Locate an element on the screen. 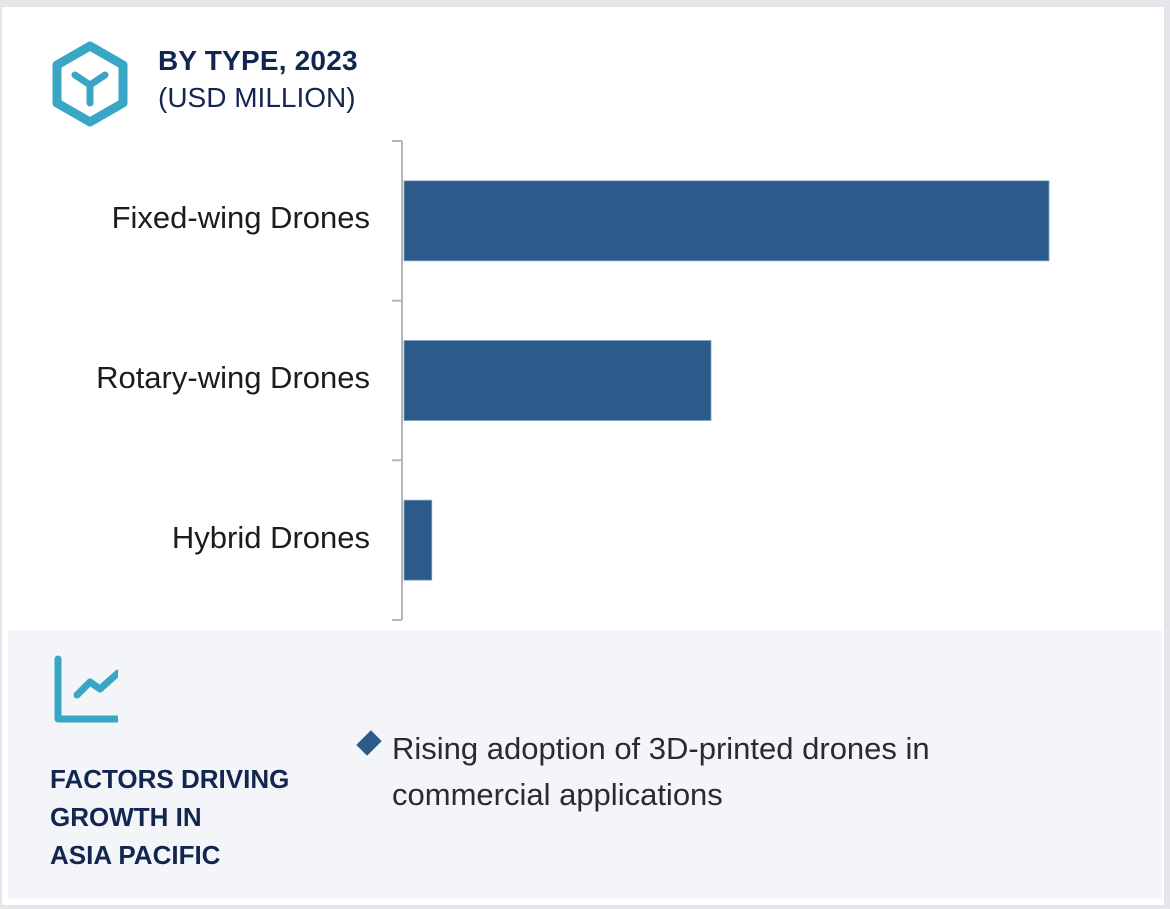 This screenshot has width=1170, height=909. category-label: Hybrid Drones is located at coordinates (270, 537).